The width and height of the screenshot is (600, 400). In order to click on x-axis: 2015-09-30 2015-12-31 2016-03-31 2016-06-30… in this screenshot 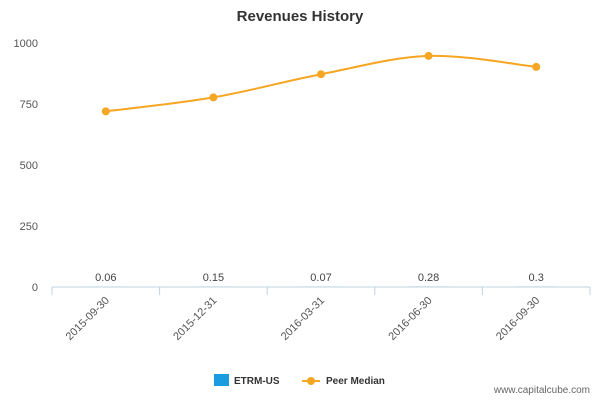, I will do `click(321, 315)`.